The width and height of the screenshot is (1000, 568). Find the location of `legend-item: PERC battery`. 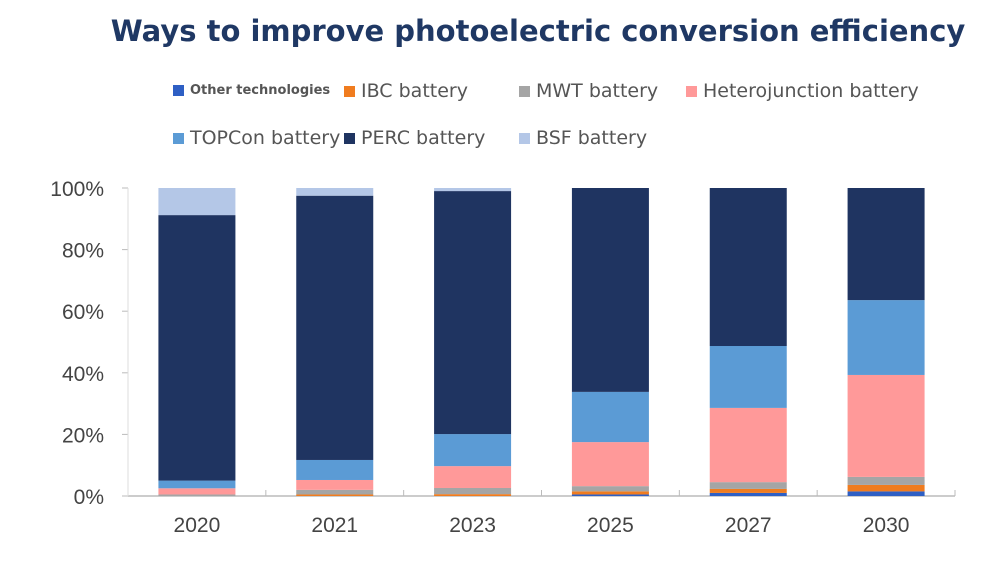

legend-item: PERC battery is located at coordinates (414, 138).